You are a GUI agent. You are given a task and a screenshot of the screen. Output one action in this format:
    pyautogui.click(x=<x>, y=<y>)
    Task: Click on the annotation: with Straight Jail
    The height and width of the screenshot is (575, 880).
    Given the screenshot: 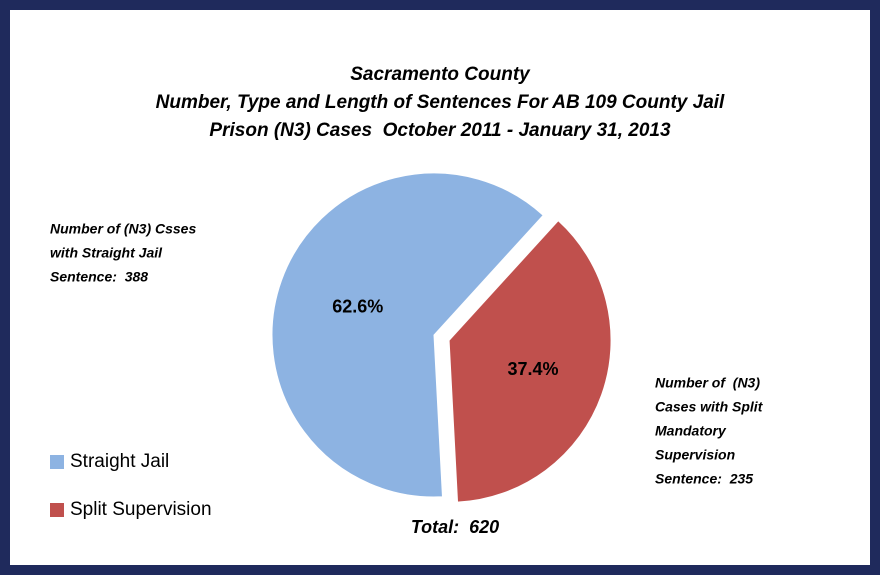 What is the action you would take?
    pyautogui.click(x=106, y=253)
    